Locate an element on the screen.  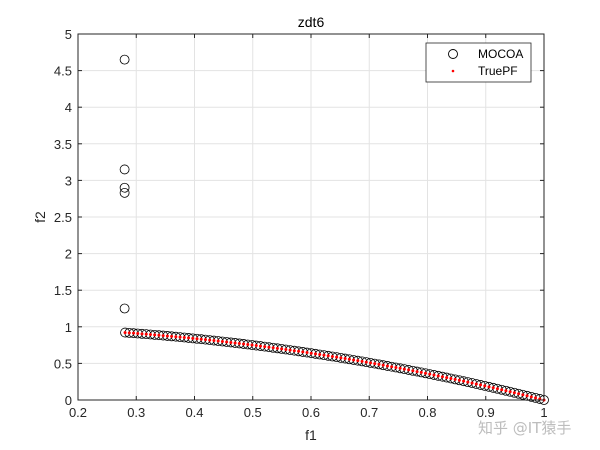
y-tick-label: 4 is located at coordinates (68, 107).